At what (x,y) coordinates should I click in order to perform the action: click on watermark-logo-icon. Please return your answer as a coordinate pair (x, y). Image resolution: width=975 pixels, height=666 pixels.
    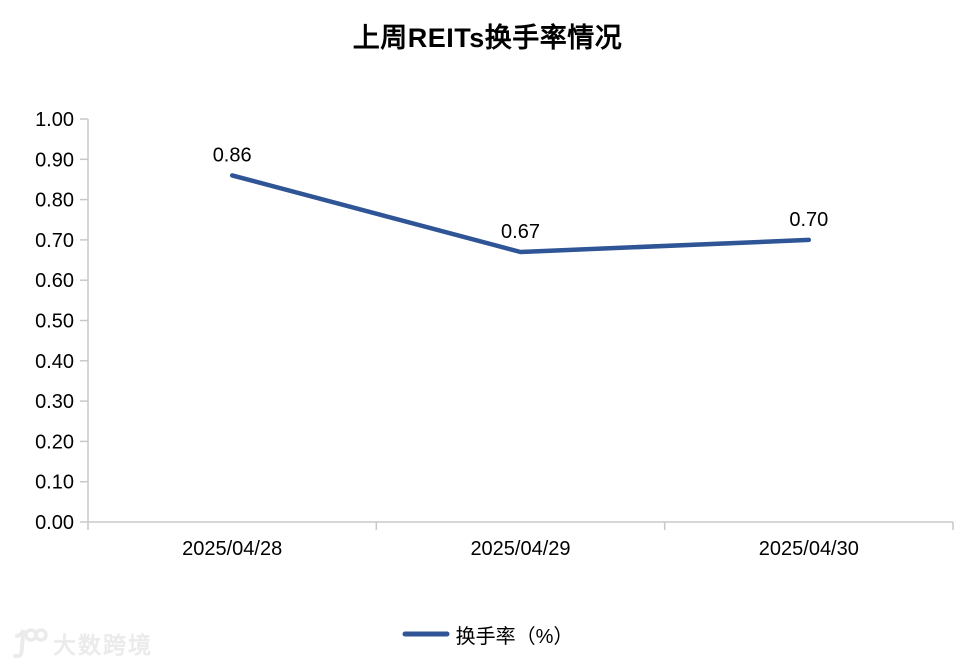
    Looking at the image, I should click on (30, 643).